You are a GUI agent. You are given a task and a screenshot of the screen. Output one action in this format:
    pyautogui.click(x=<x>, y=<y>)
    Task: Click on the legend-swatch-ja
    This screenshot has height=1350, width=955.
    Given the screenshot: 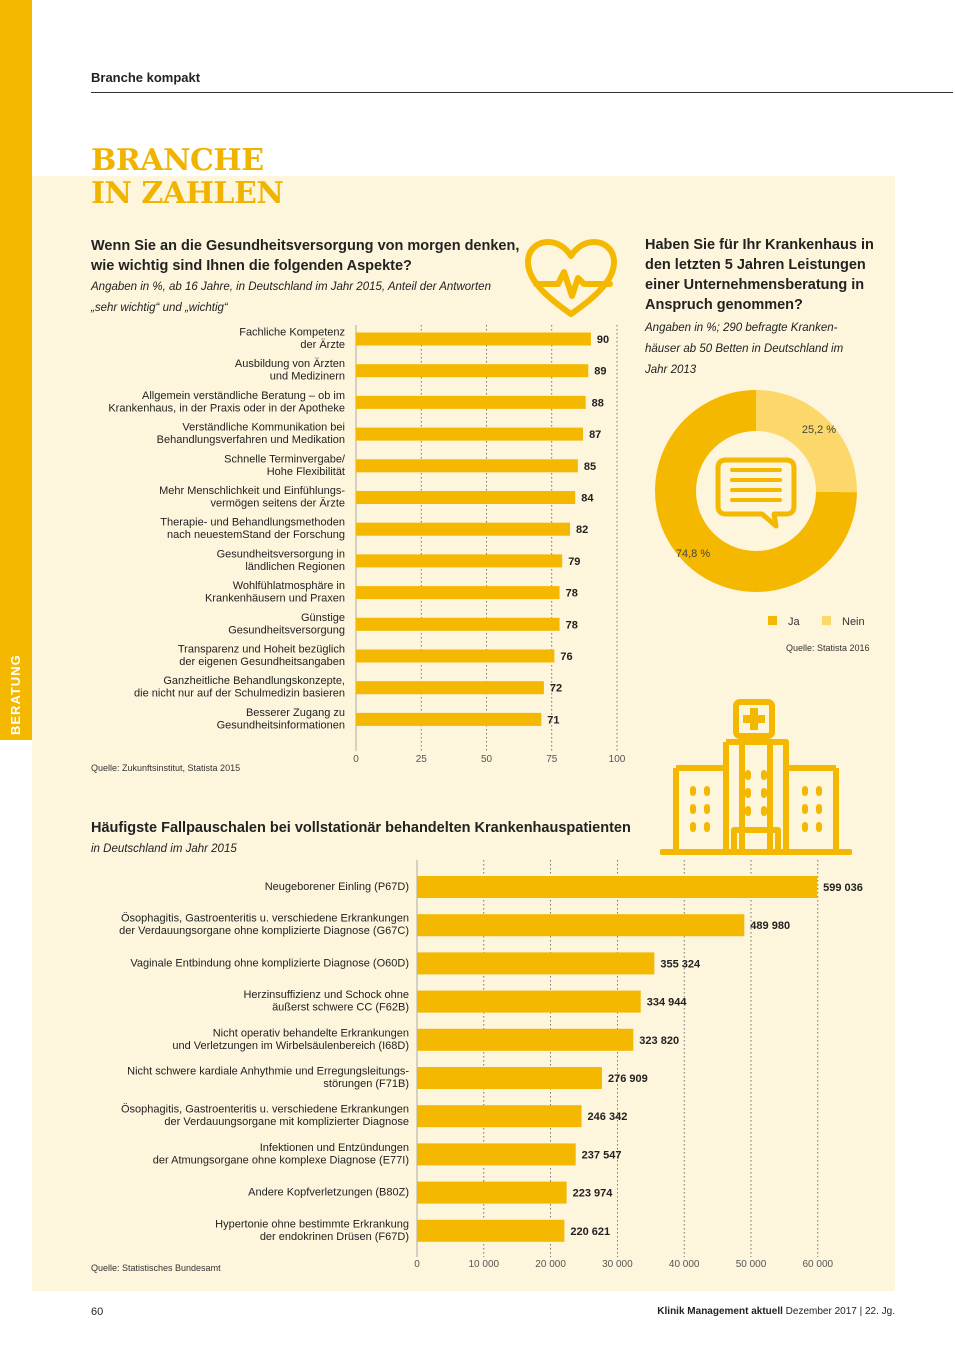 What is the action you would take?
    pyautogui.click(x=772, y=620)
    